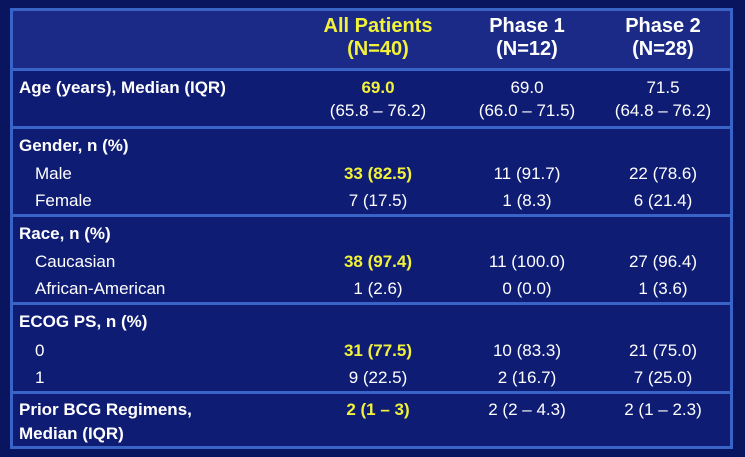  What do you see at coordinates (53, 173) in the screenshot?
I see `gender-row-name: Male` at bounding box center [53, 173].